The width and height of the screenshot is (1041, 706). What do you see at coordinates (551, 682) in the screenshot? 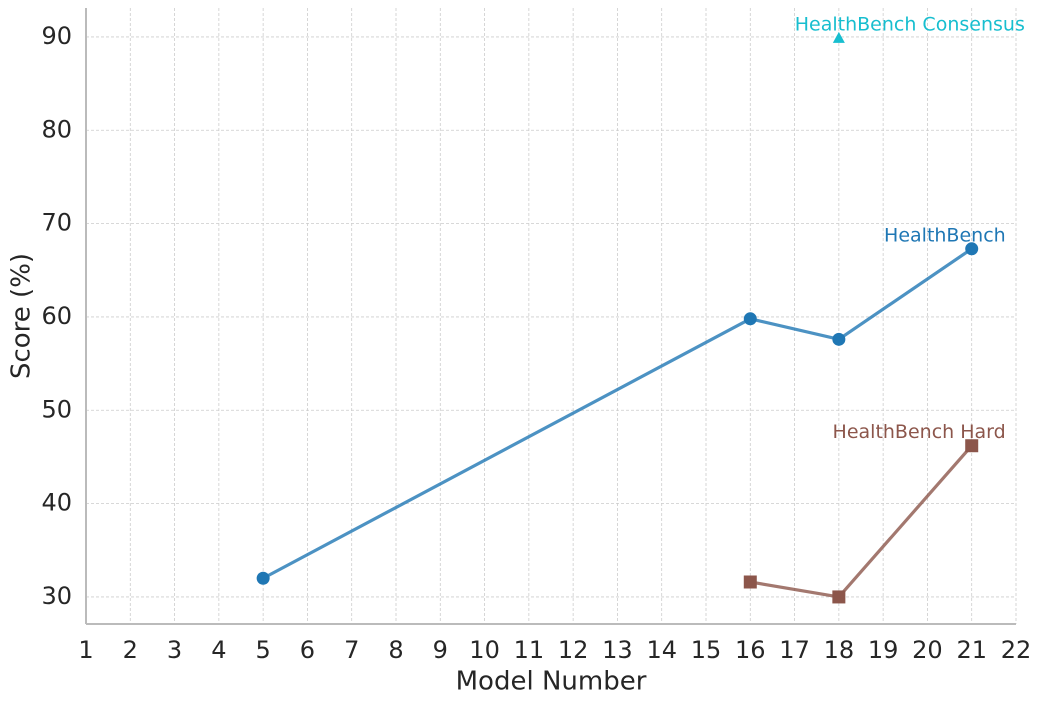
I see `x-axis-label: Model Number` at bounding box center [551, 682].